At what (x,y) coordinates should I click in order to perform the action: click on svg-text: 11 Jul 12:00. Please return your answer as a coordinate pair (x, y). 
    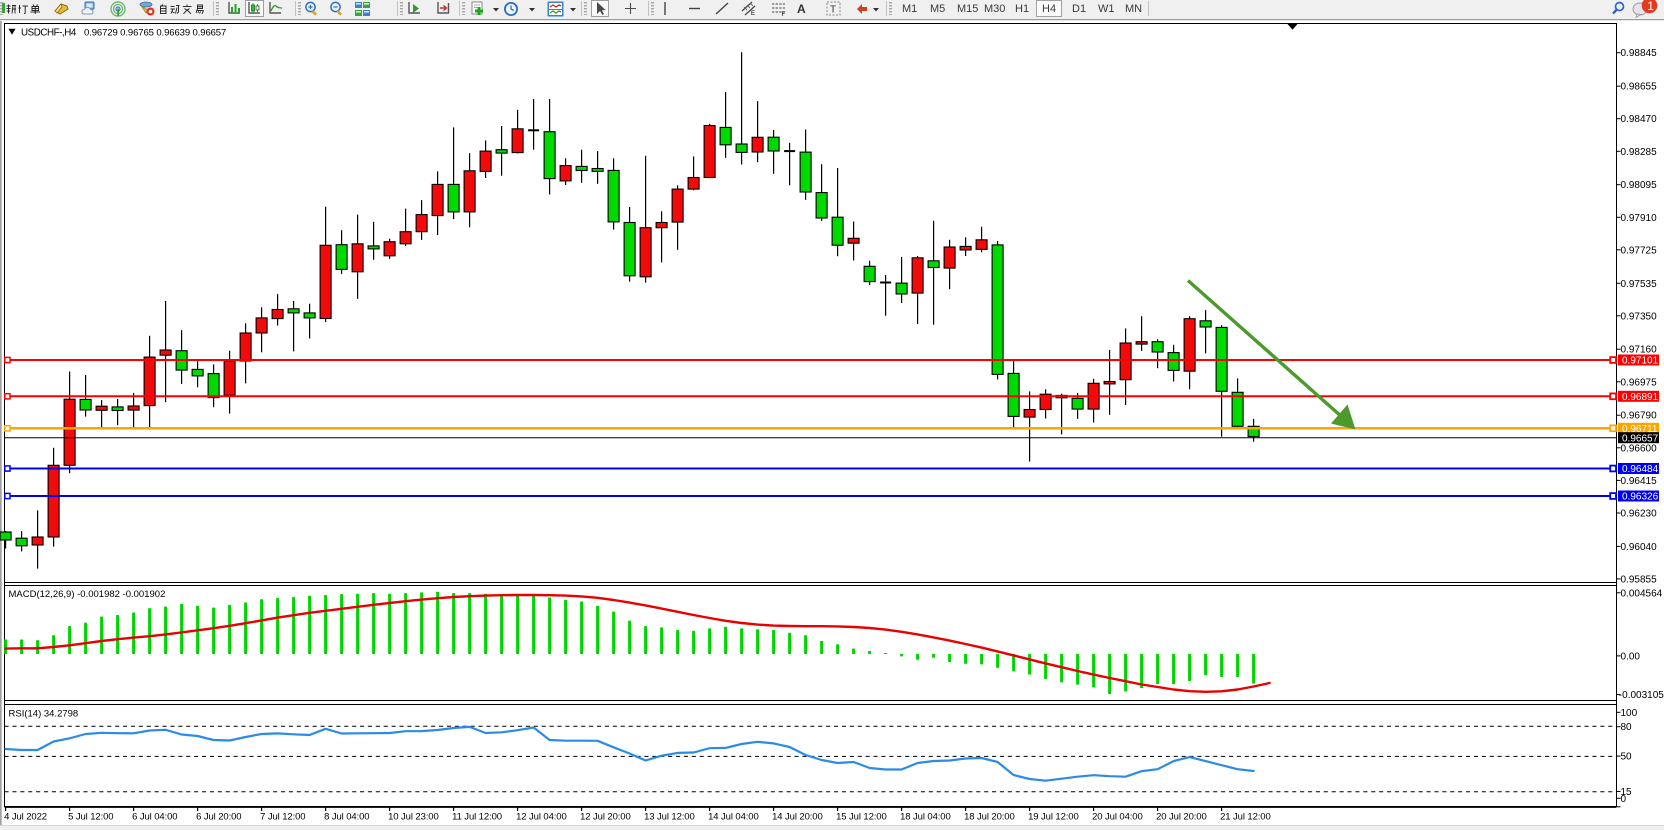
    Looking at the image, I should click on (477, 817).